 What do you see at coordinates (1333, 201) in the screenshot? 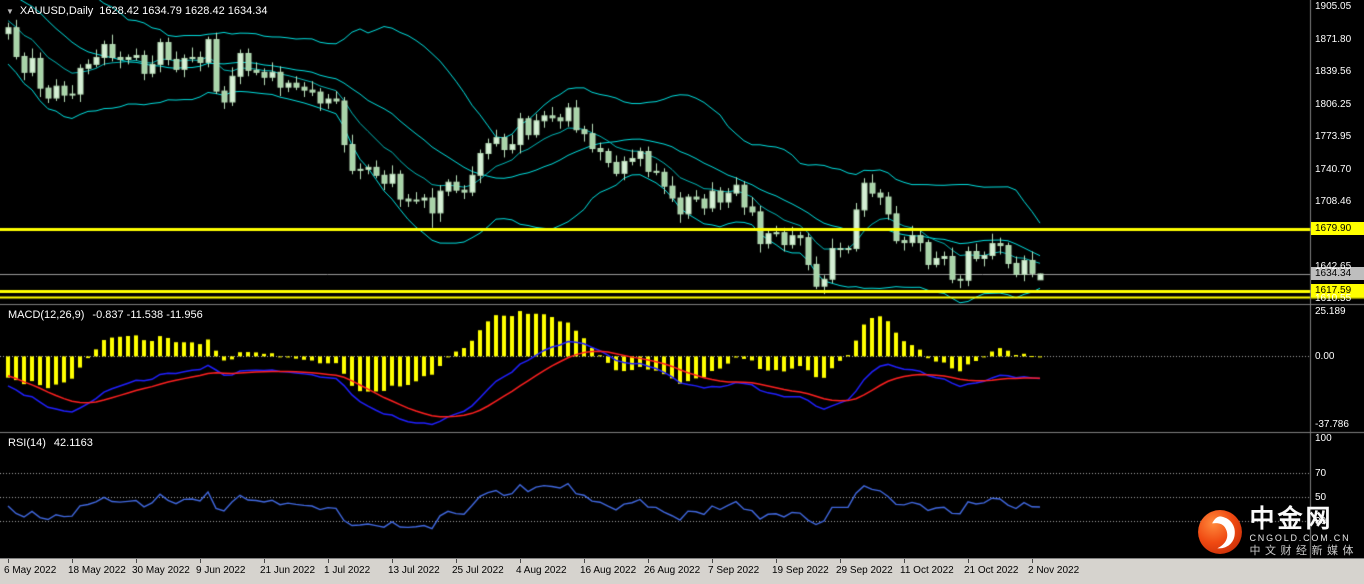
I see `price-axis-label: 1708.46` at bounding box center [1333, 201].